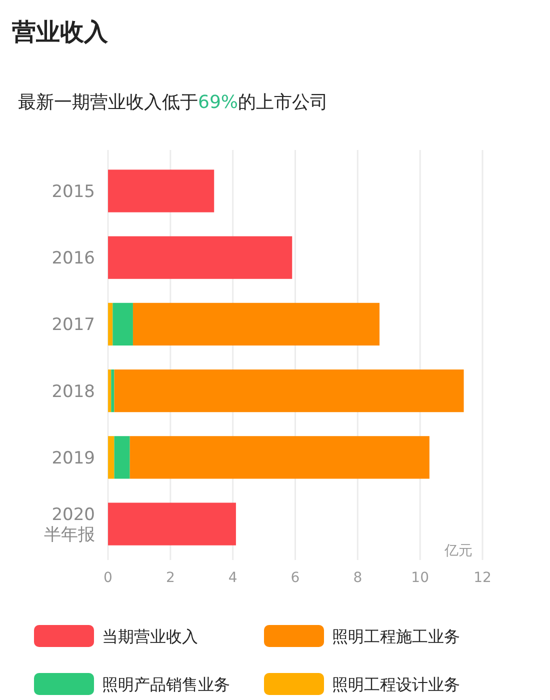  What do you see at coordinates (420, 578) in the screenshot?
I see `x-tick-label: 10` at bounding box center [420, 578].